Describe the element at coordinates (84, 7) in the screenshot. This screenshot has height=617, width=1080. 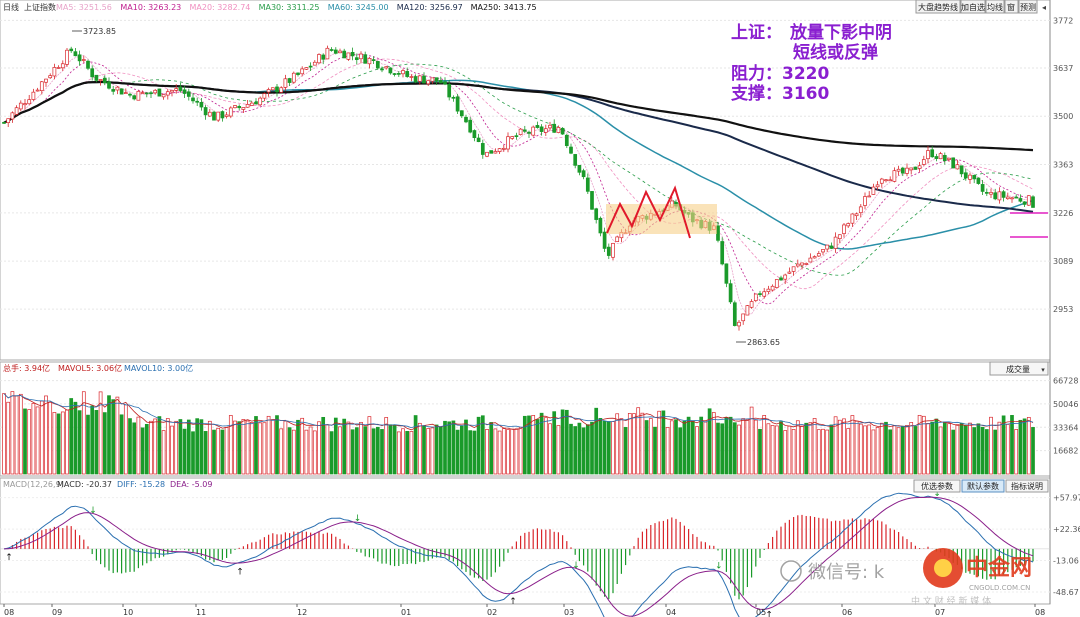
I see `ma-header-item: MA5: 3251.56` at that location.